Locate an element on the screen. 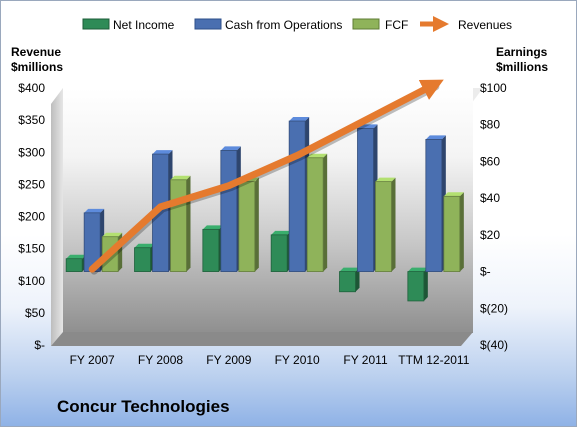 The width and height of the screenshot is (577, 427). legend-item-fcf: FCF is located at coordinates (380, 25).